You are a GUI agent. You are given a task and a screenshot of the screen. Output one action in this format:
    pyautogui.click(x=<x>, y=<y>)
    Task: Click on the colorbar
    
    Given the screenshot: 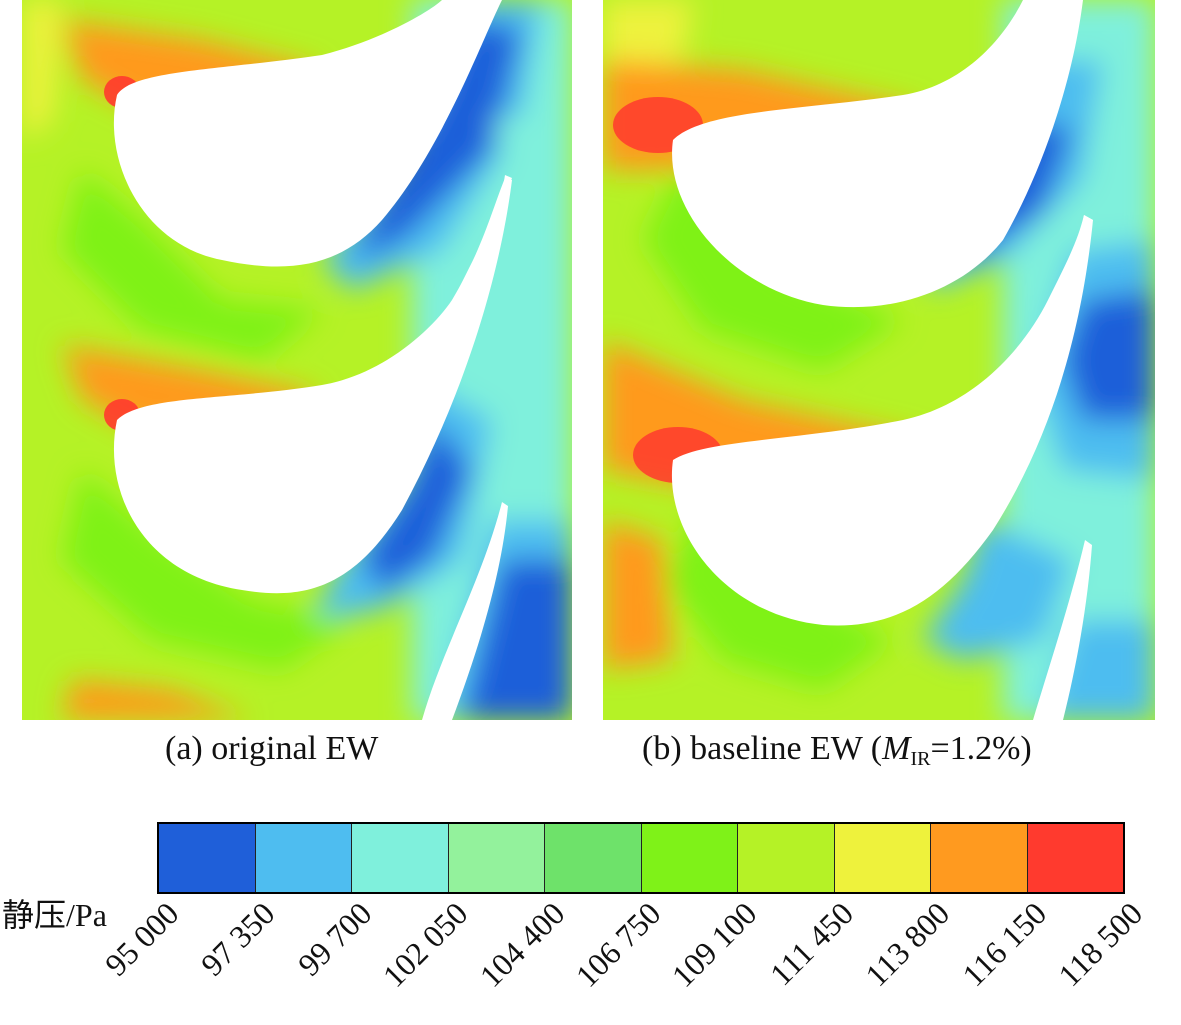 What is the action you would take?
    pyautogui.click(x=641, y=858)
    